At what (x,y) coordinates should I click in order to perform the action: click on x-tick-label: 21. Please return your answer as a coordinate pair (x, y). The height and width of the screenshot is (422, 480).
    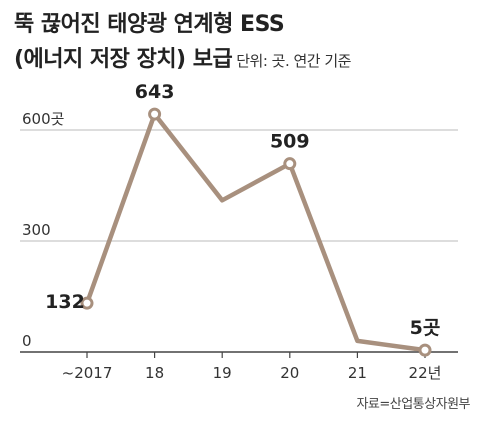
    Looking at the image, I should click on (357, 373).